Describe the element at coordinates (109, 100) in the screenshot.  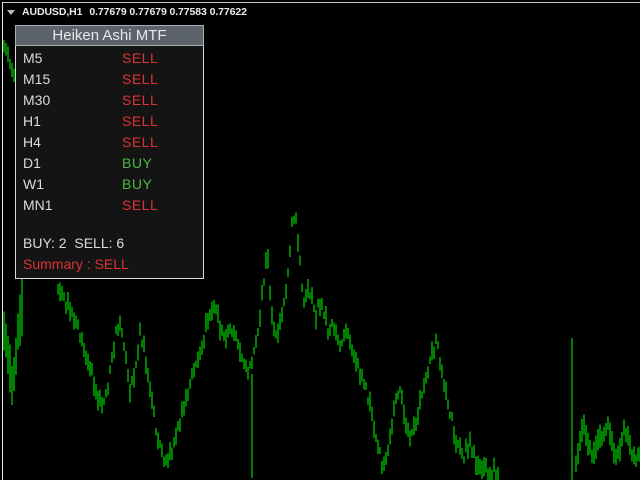
I see `timeframe-row-m30: M30 SELL` at that location.